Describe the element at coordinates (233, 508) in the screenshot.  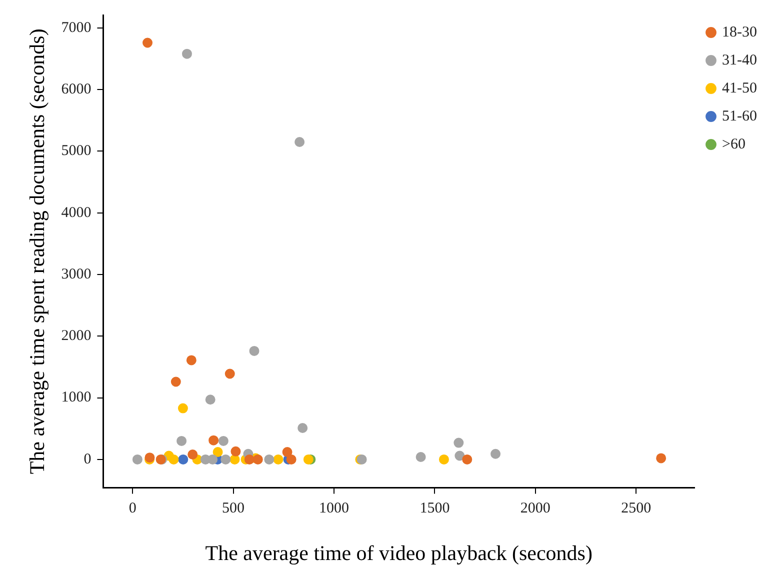
I see `x-tick-label: 500` at that location.